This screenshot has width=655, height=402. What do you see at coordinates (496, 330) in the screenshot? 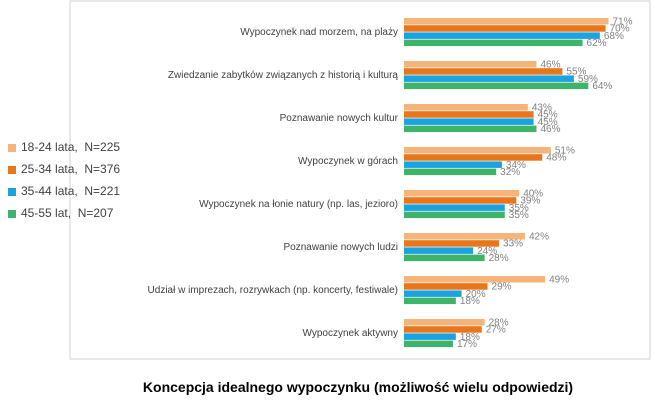
I see `data-label: 27%` at bounding box center [496, 330].